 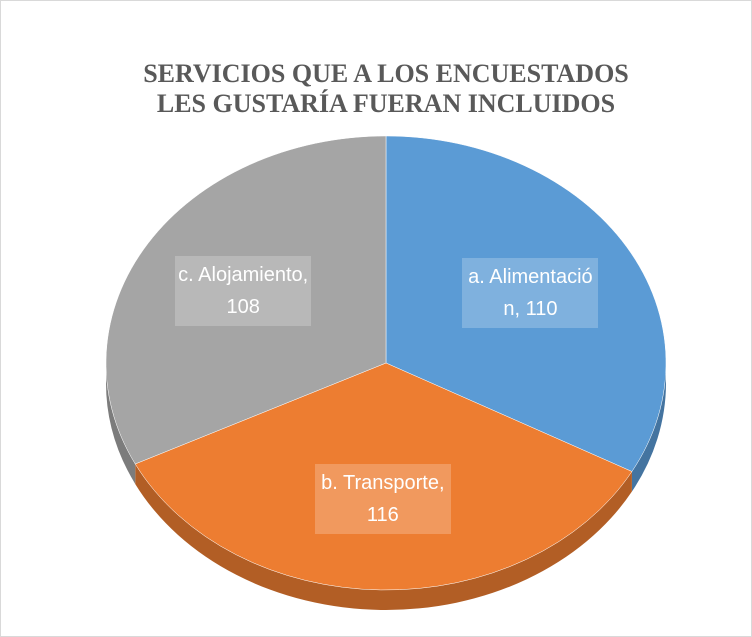 What do you see at coordinates (243, 291) in the screenshot?
I see `data-label: c. Alojamiento, 108` at bounding box center [243, 291].